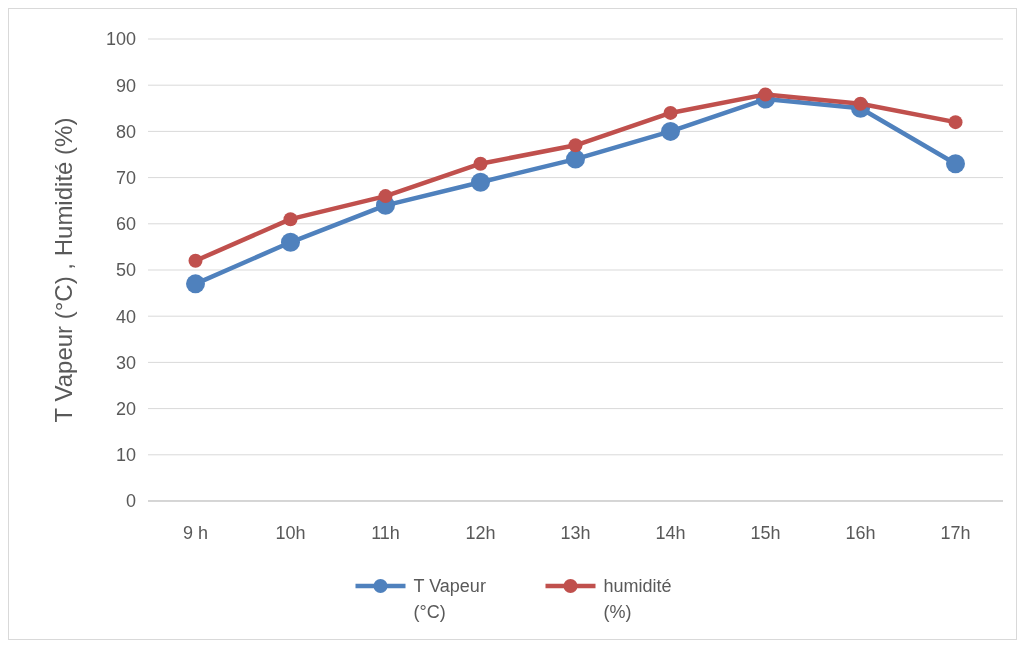 The width and height of the screenshot is (1025, 648). Describe the element at coordinates (63, 270) in the screenshot. I see `y-axis-title: T Vapeur (°C) , Humidité (%)` at that location.